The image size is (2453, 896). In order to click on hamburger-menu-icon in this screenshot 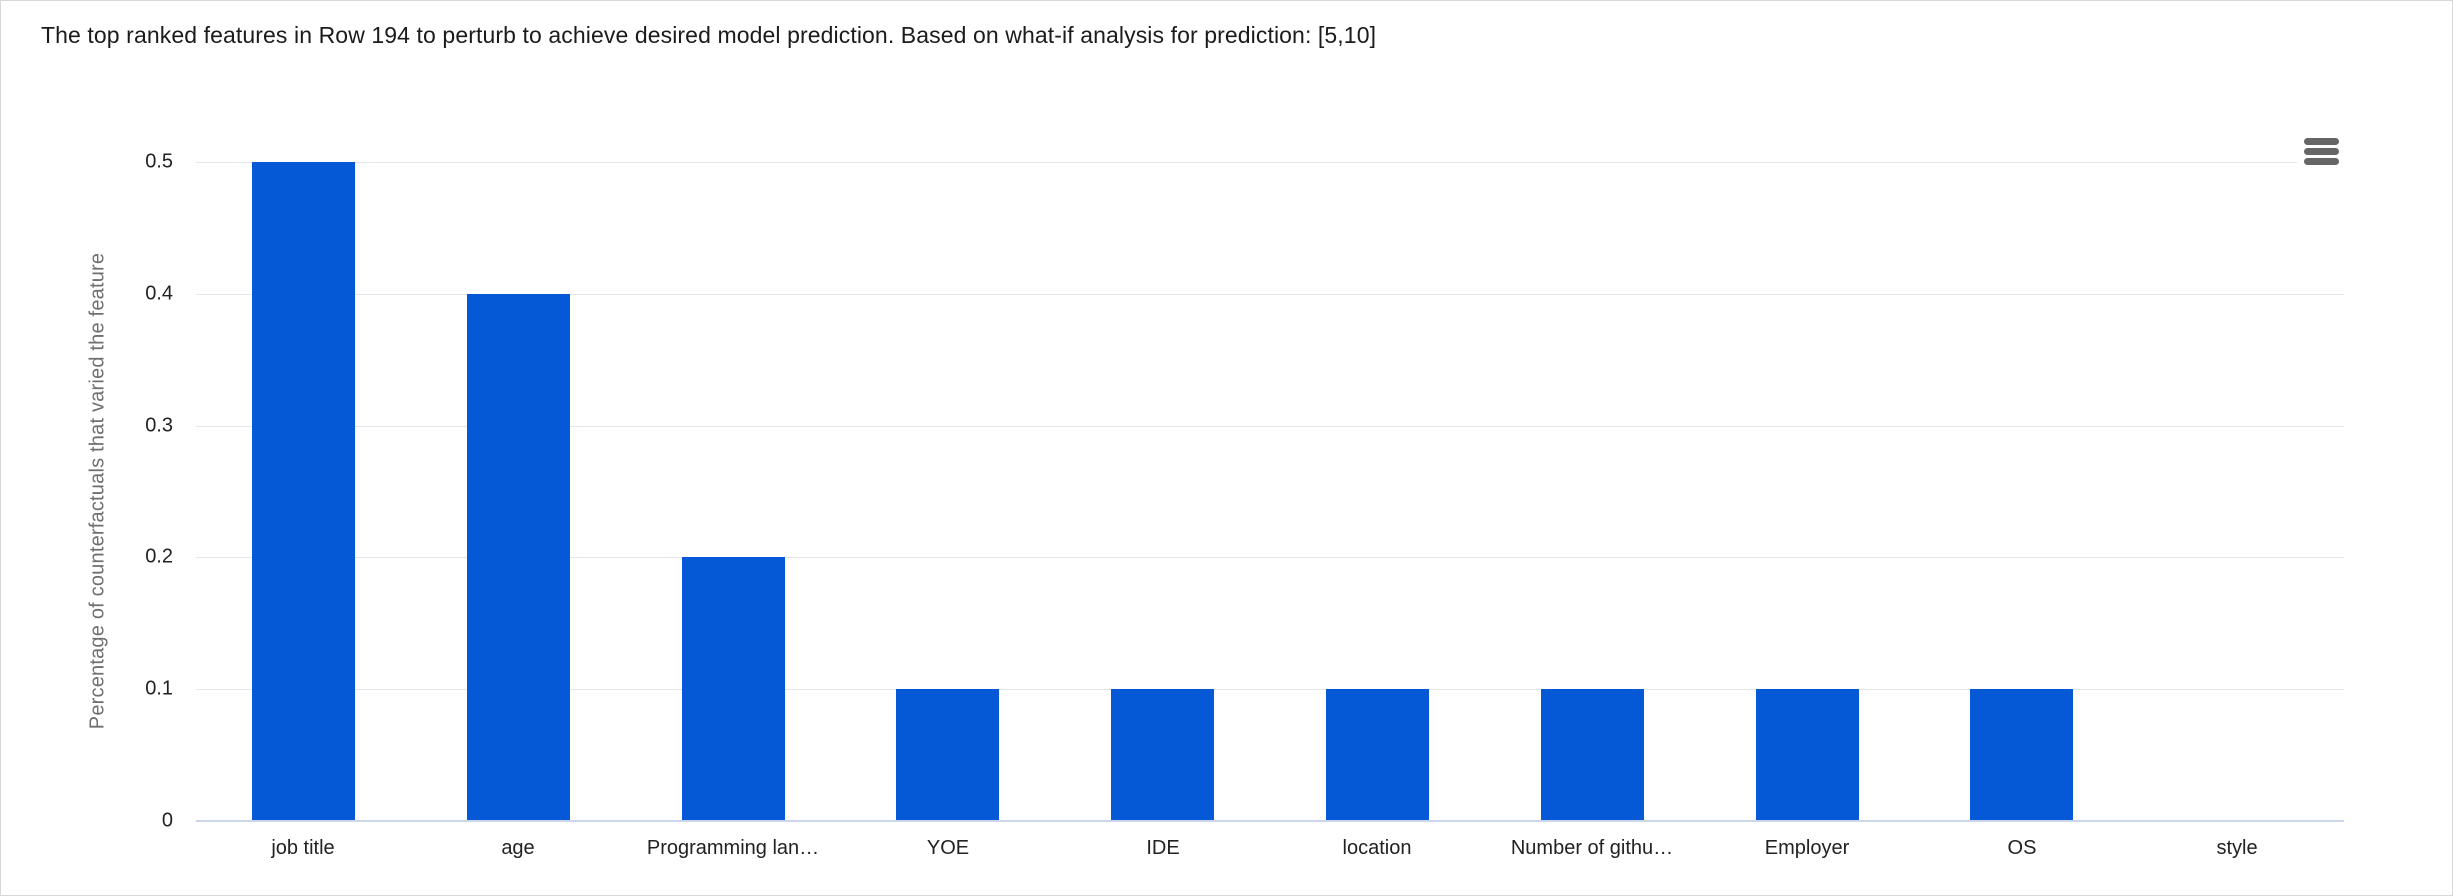, I will do `click(2321, 151)`.